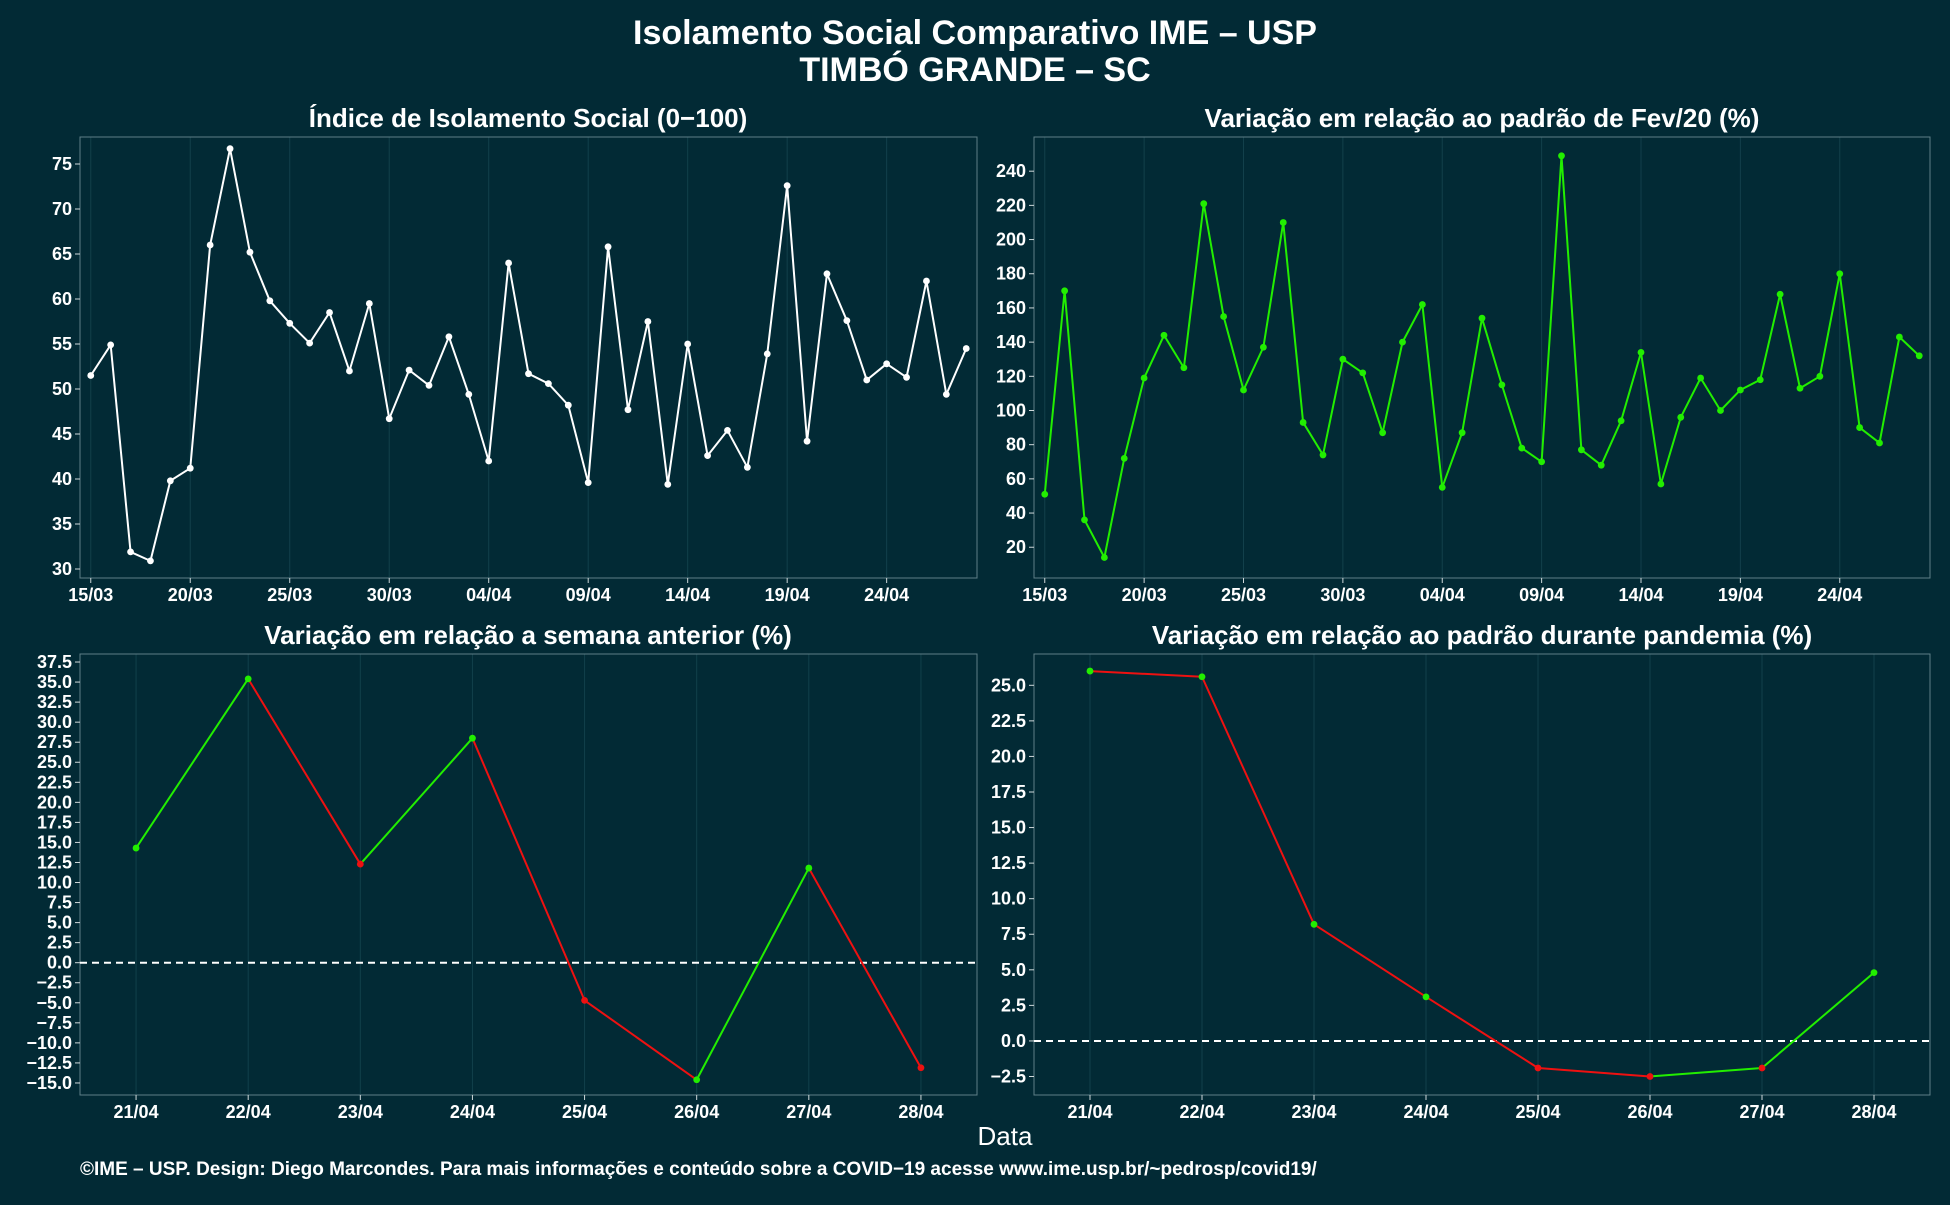  Describe the element at coordinates (54, 722) in the screenshot. I see `y-tick-label: 30.0` at that location.